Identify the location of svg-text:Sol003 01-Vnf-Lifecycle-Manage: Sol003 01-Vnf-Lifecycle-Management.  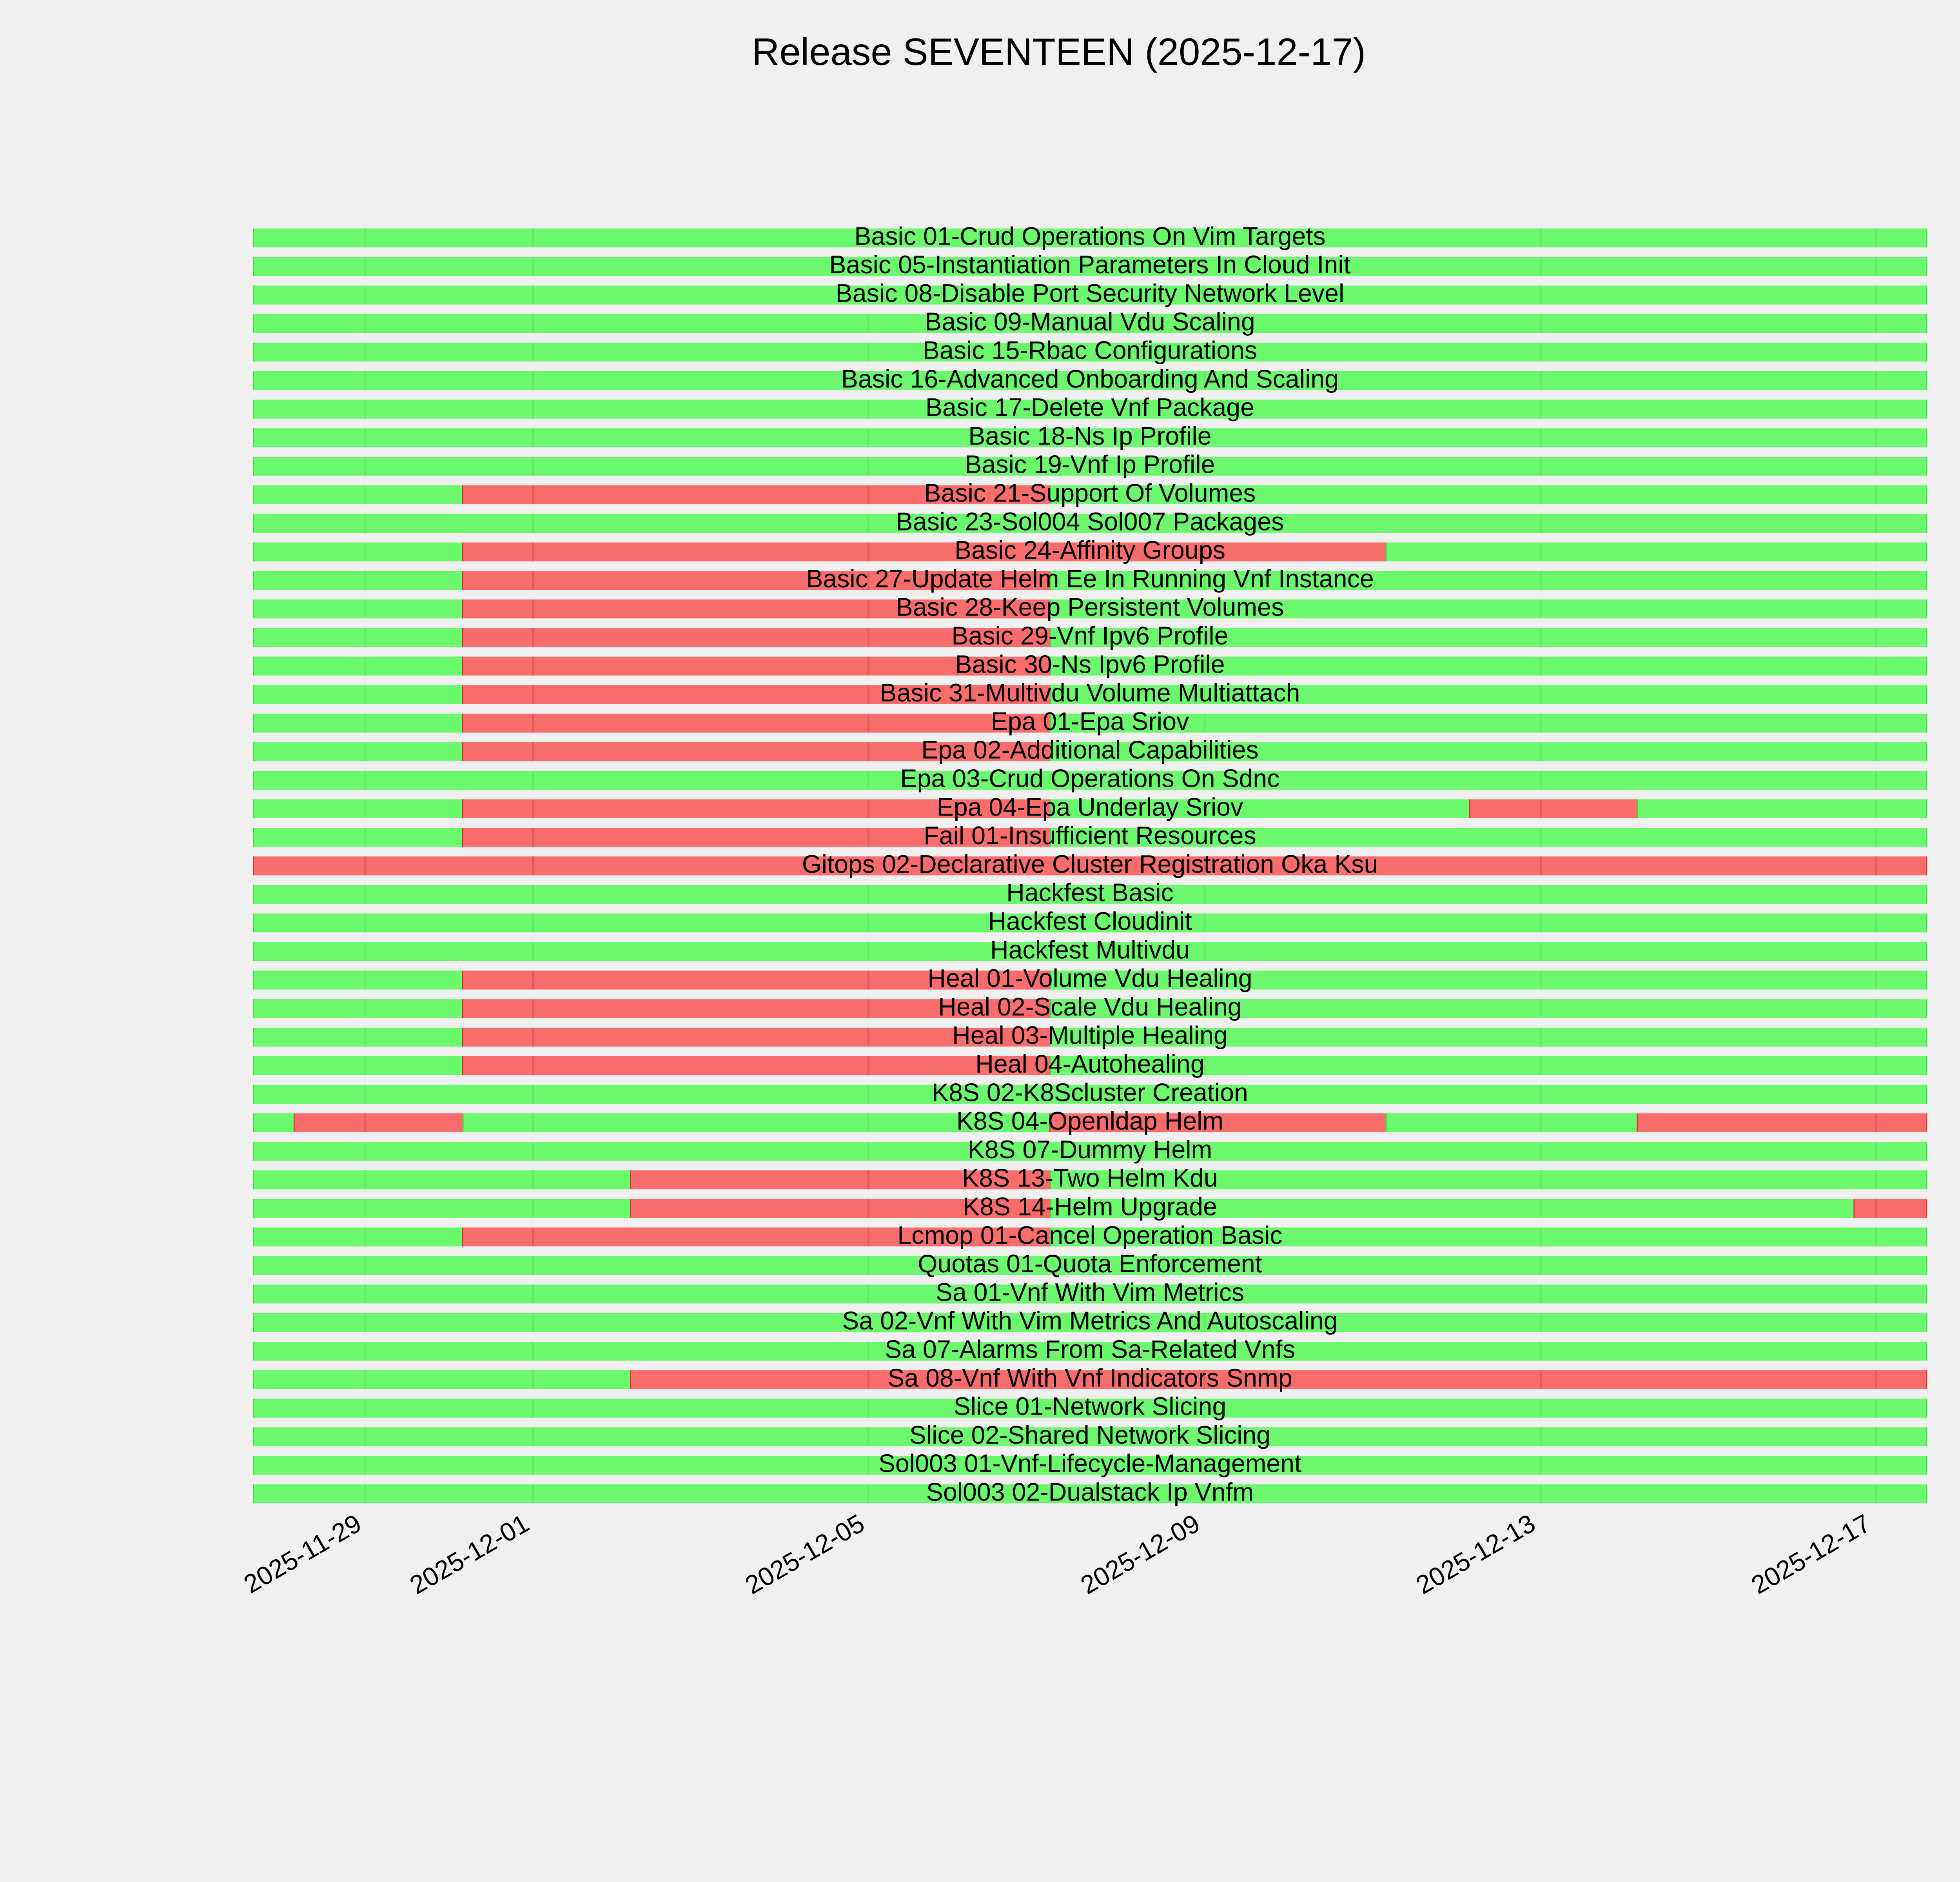
(1089, 1464).